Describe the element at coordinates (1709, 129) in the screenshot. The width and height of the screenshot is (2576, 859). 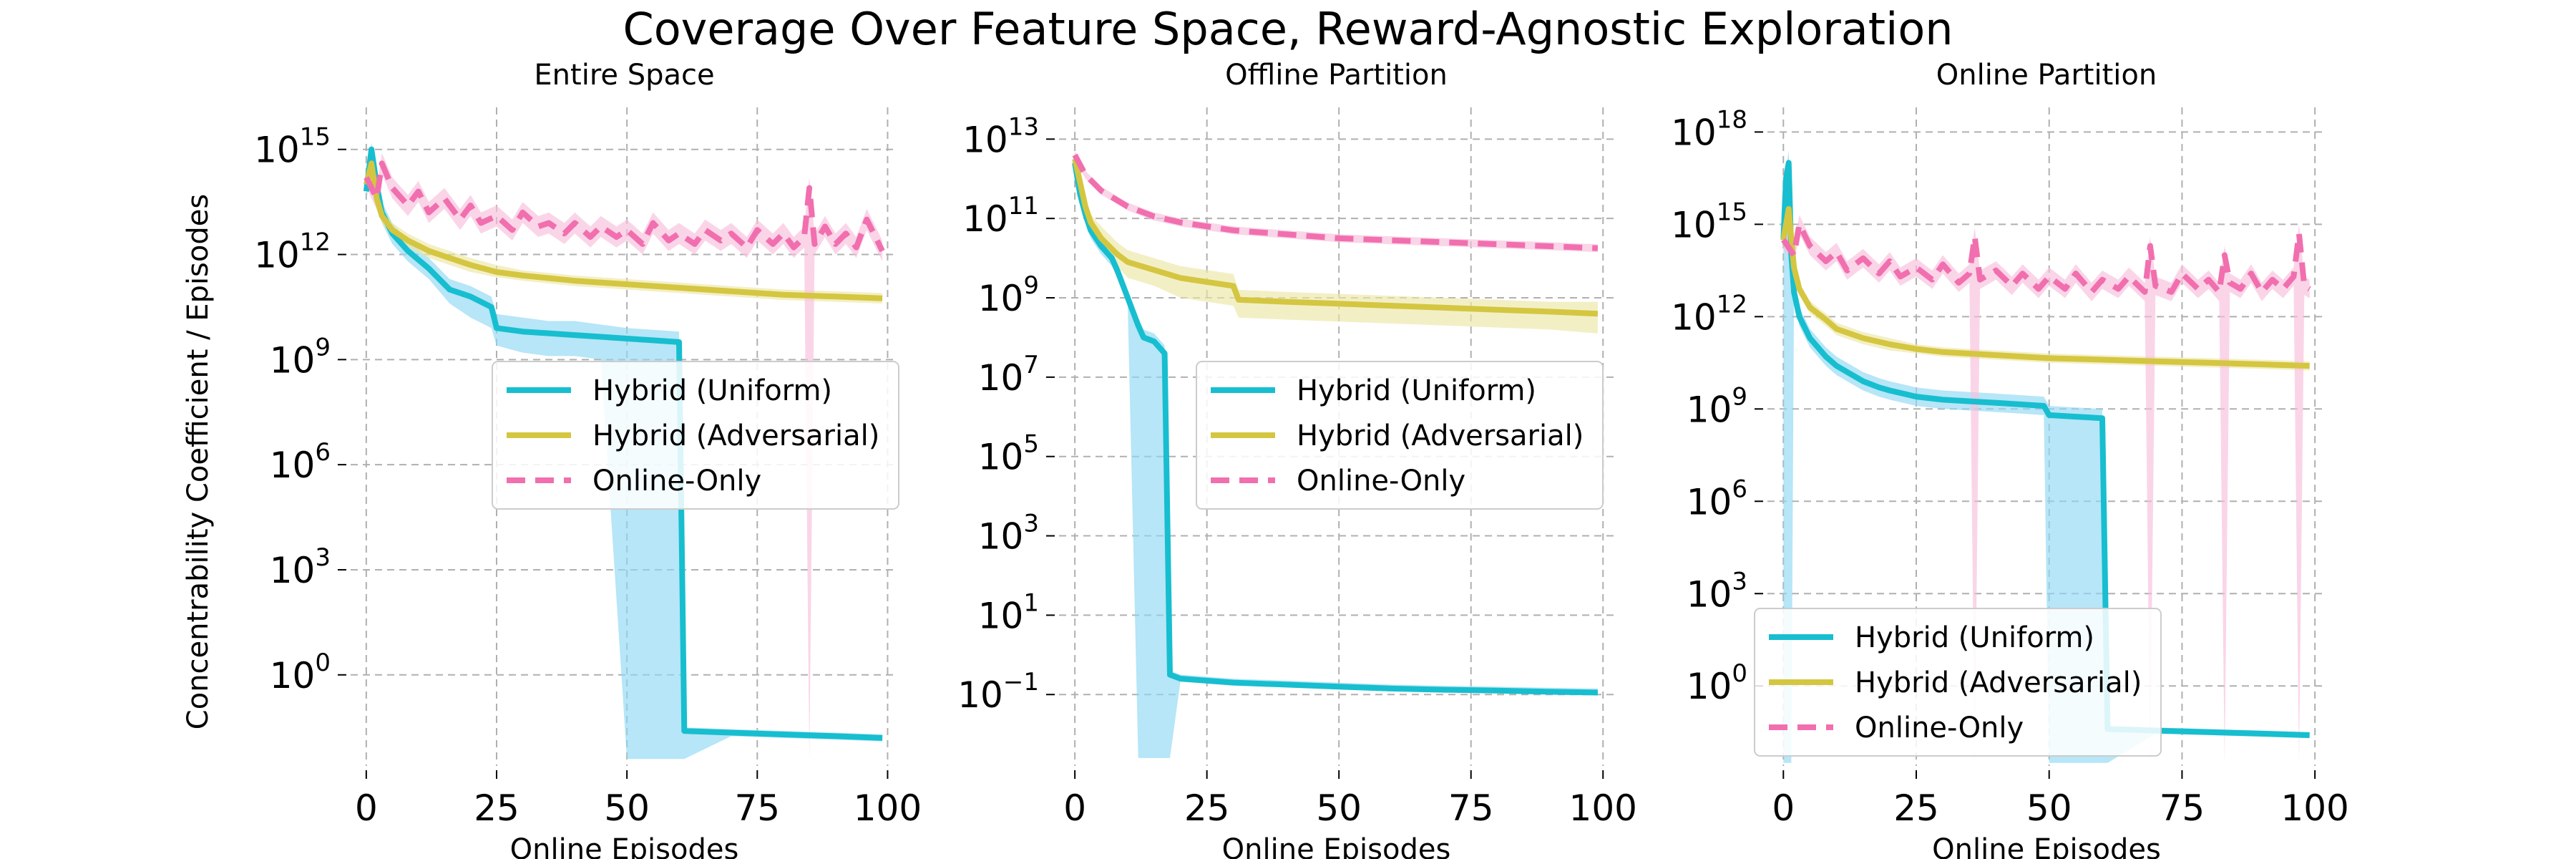
I see `y-tick-label: 10¹⁸` at that location.